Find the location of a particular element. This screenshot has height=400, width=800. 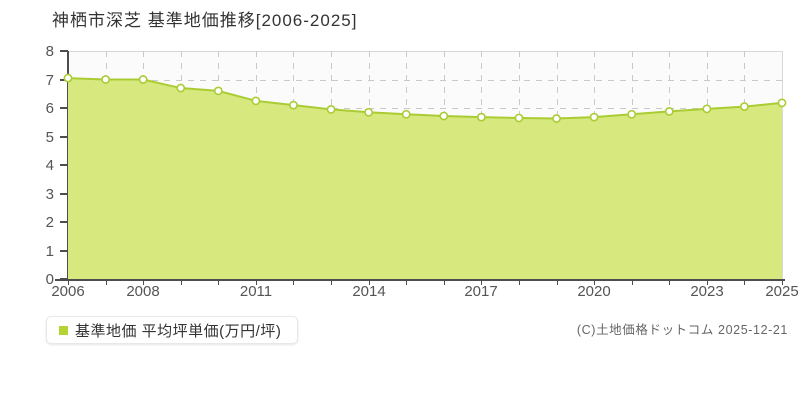

x-axis-tick-label: 2020 is located at coordinates (594, 291).